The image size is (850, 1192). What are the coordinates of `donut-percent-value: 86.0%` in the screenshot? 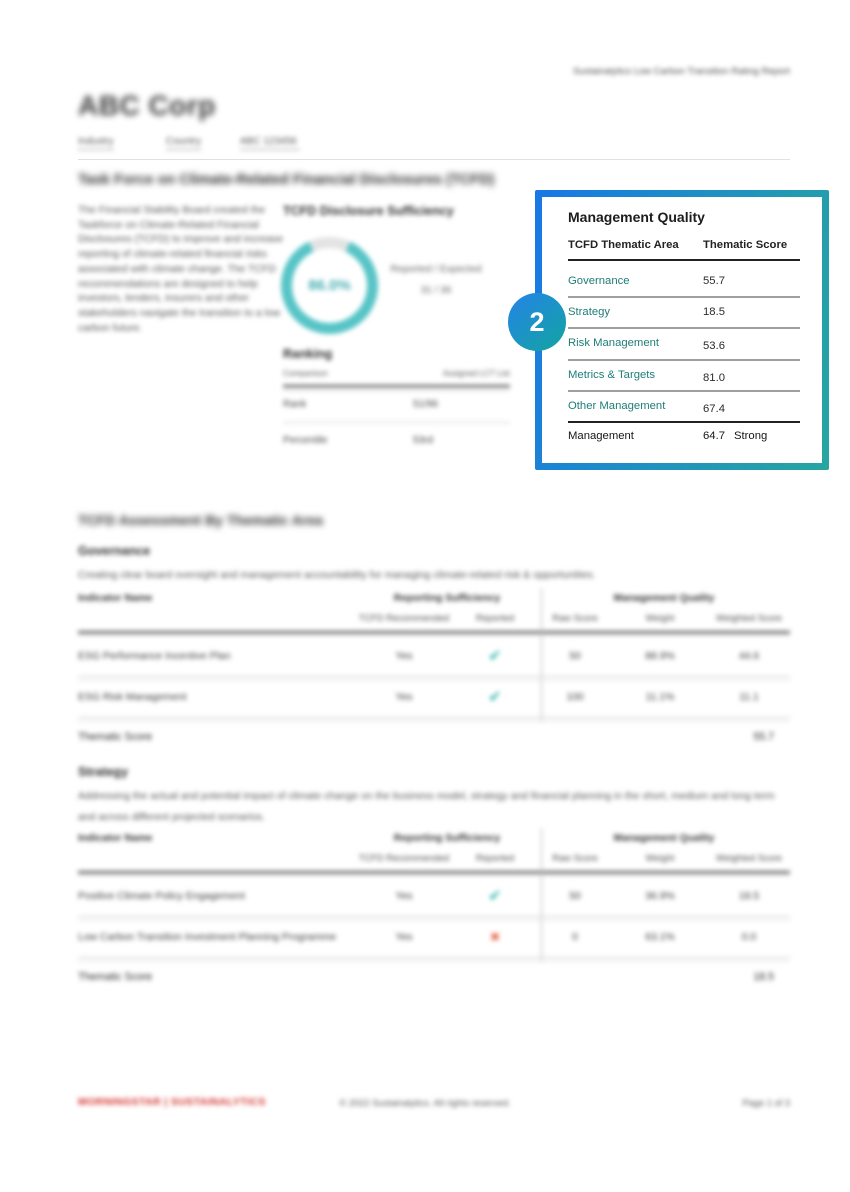 It's located at (329, 285).